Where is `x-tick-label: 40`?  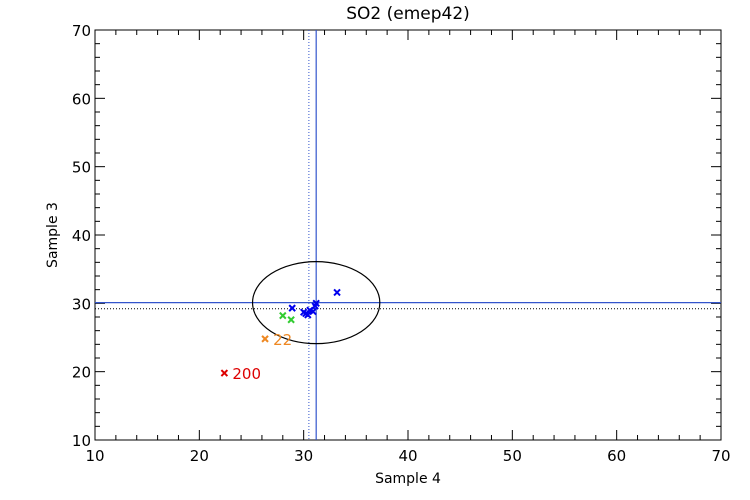
x-tick-label: 40 is located at coordinates (407, 456).